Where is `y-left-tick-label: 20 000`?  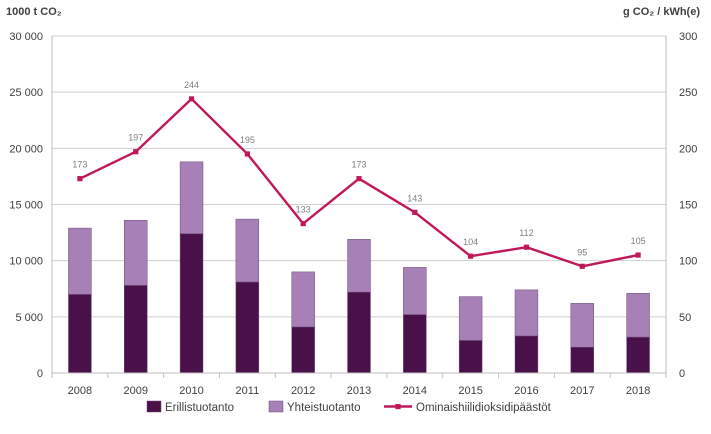
y-left-tick-label: 20 000 is located at coordinates (26, 149).